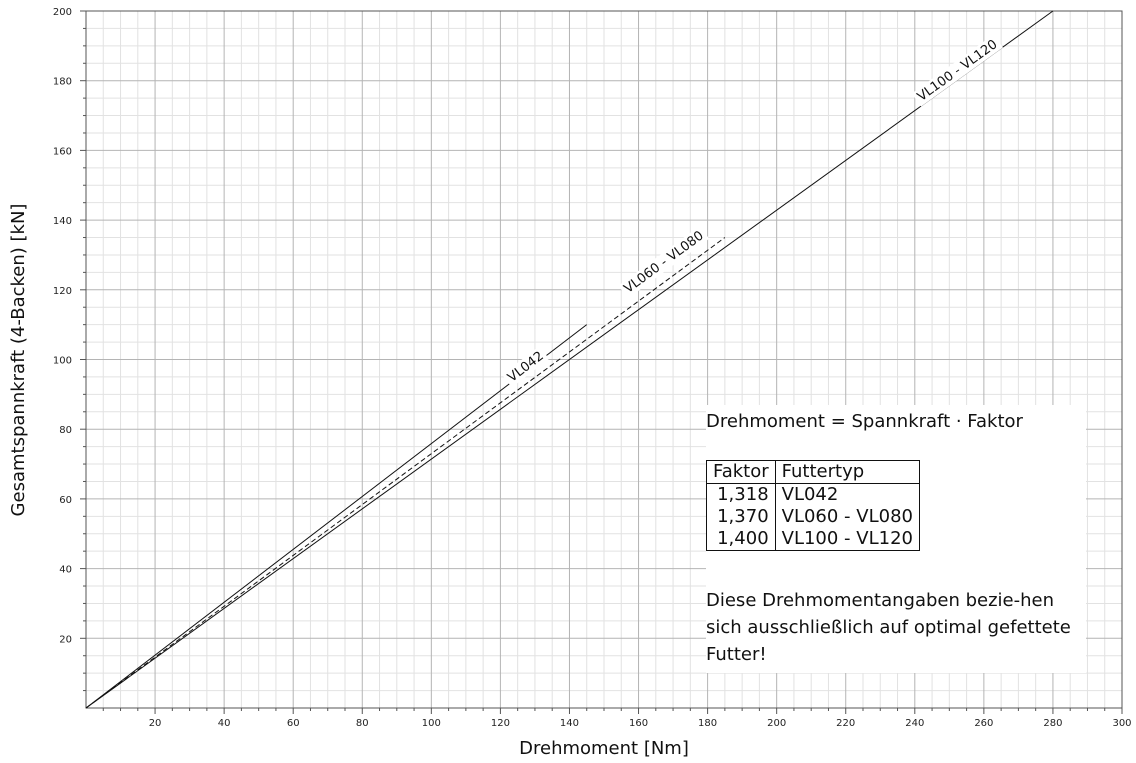 The height and width of the screenshot is (763, 1136). Describe the element at coordinates (500, 723) in the screenshot. I see `x-tick-label: 120` at that location.